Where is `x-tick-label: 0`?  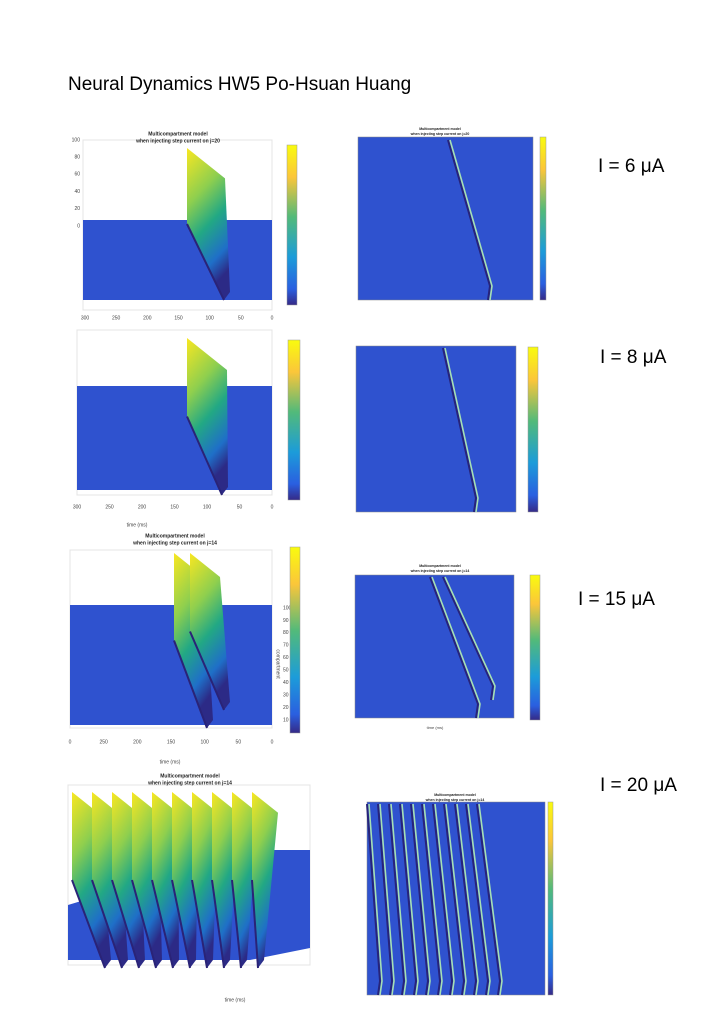 x-tick-label: 0 is located at coordinates (272, 507).